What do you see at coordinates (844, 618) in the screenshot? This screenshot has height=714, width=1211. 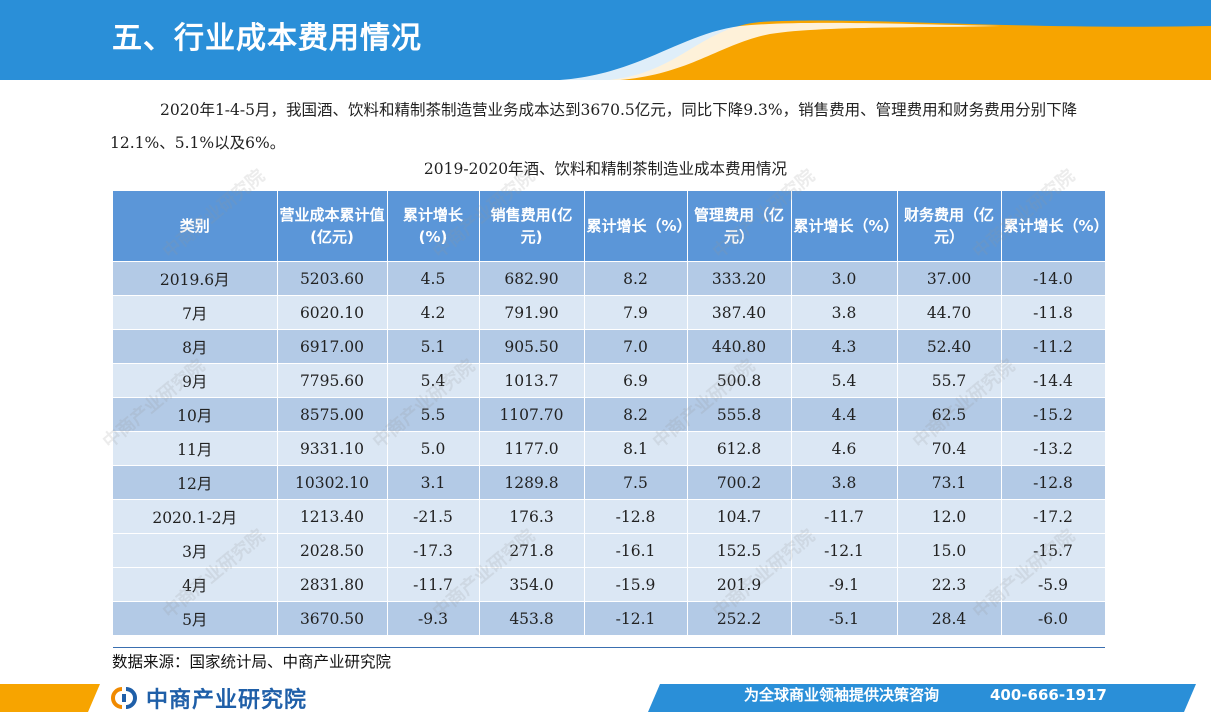 I see `cell-admin-expense-growth: -5.1` at bounding box center [844, 618].